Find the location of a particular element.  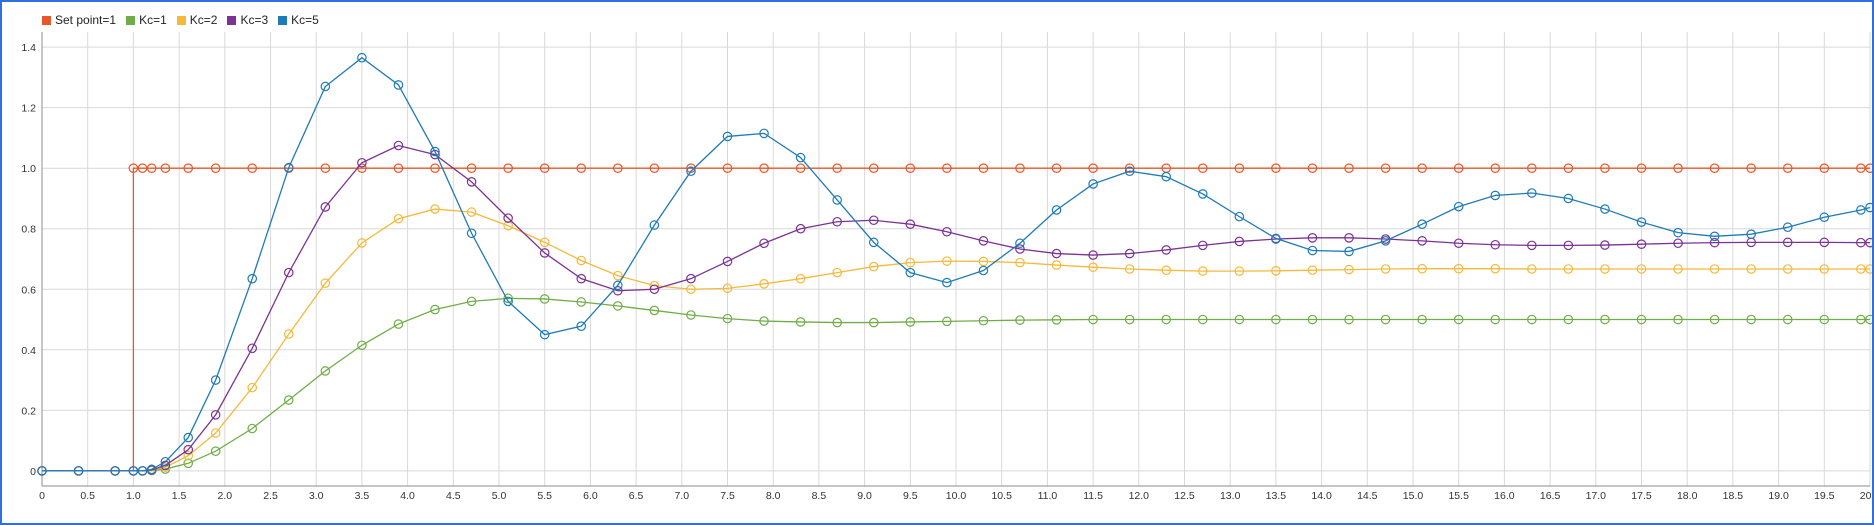

x-tick-label: 4.0 is located at coordinates (407, 496).